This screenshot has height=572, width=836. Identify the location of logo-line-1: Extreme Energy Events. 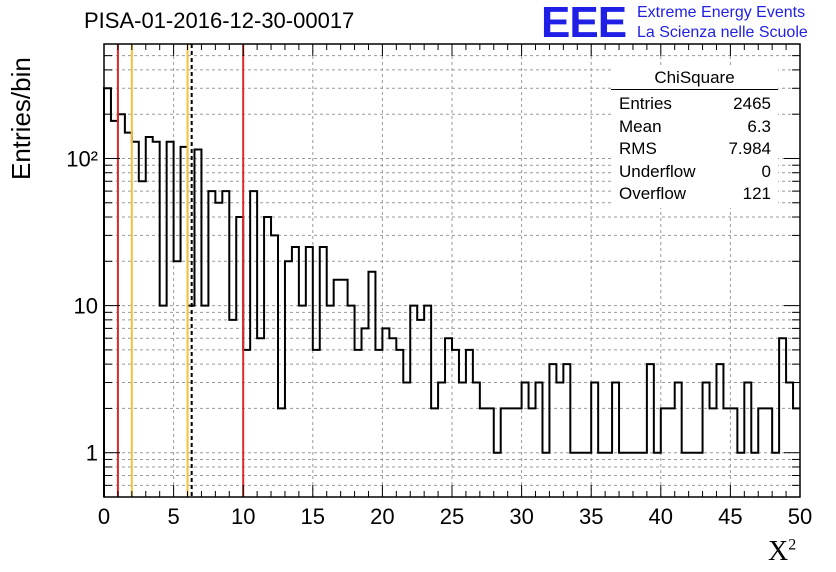
(721, 12).